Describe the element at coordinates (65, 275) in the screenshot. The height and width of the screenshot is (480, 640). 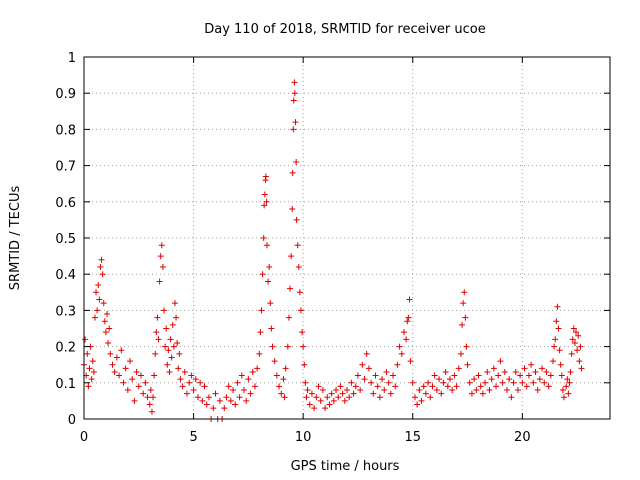
I see `y-tick-label: 0.4` at that location.